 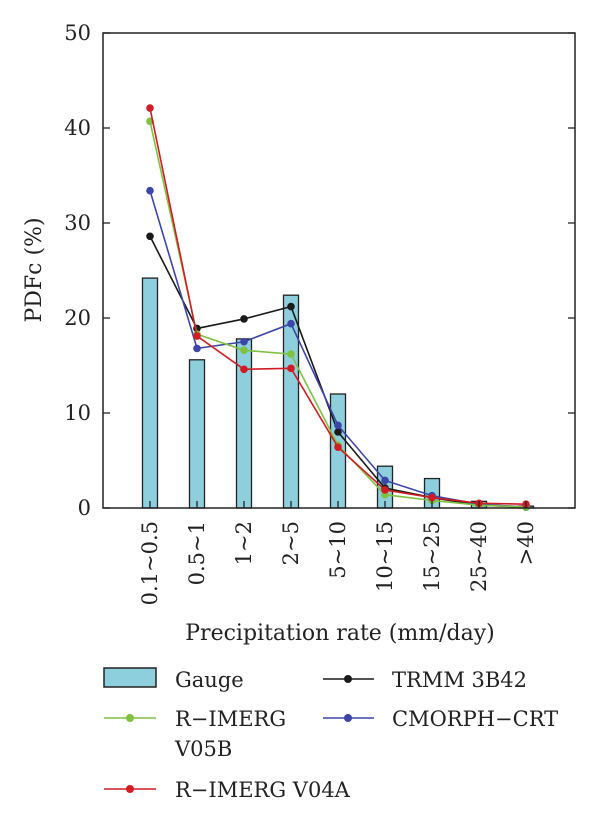 I want to click on legend-item-v04a: R−IMERG V04A, so click(x=227, y=790).